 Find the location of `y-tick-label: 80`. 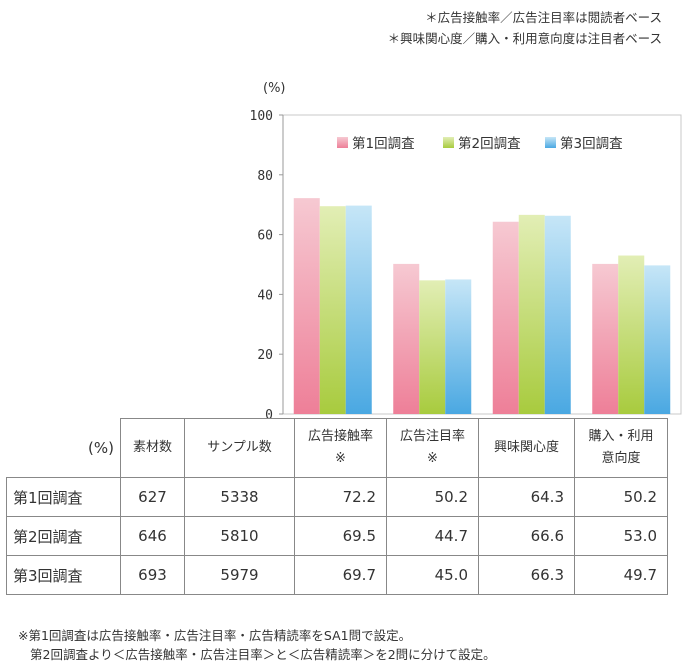

y-tick-label: 80 is located at coordinates (265, 176).